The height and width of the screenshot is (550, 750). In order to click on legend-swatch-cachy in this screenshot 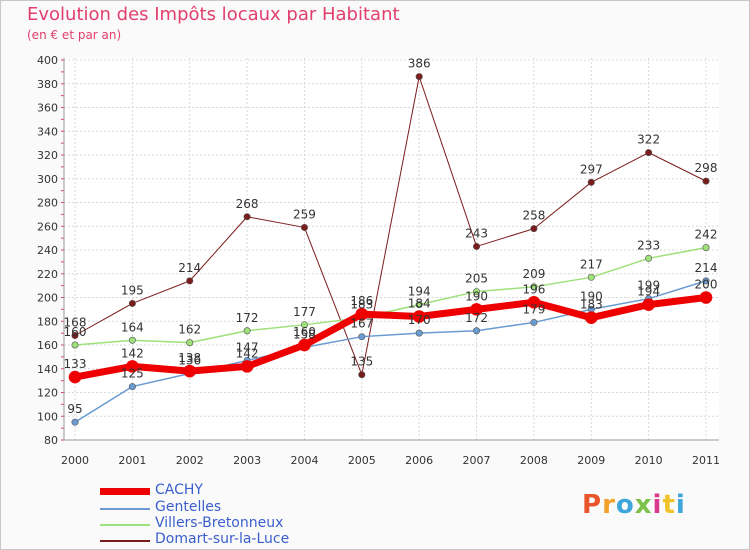, I will do `click(125, 491)`.